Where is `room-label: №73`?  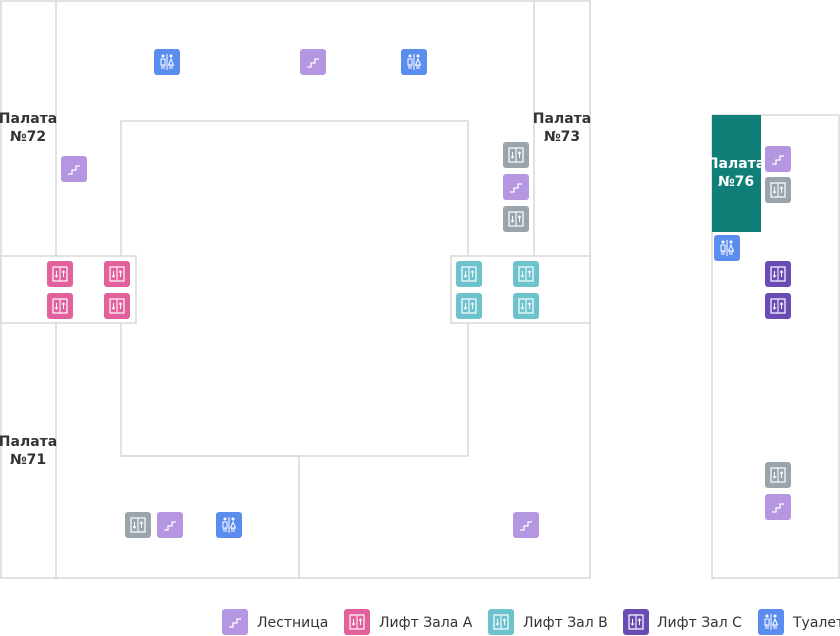
room-label: №73 is located at coordinates (562, 137).